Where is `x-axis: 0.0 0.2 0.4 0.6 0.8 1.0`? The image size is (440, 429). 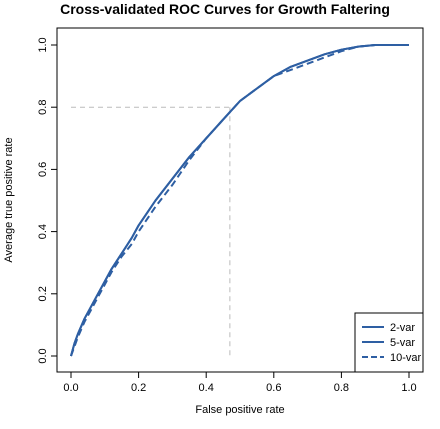
x-axis: 0.0 0.2 0.4 0.6 0.8 1.0 is located at coordinates (240, 382).